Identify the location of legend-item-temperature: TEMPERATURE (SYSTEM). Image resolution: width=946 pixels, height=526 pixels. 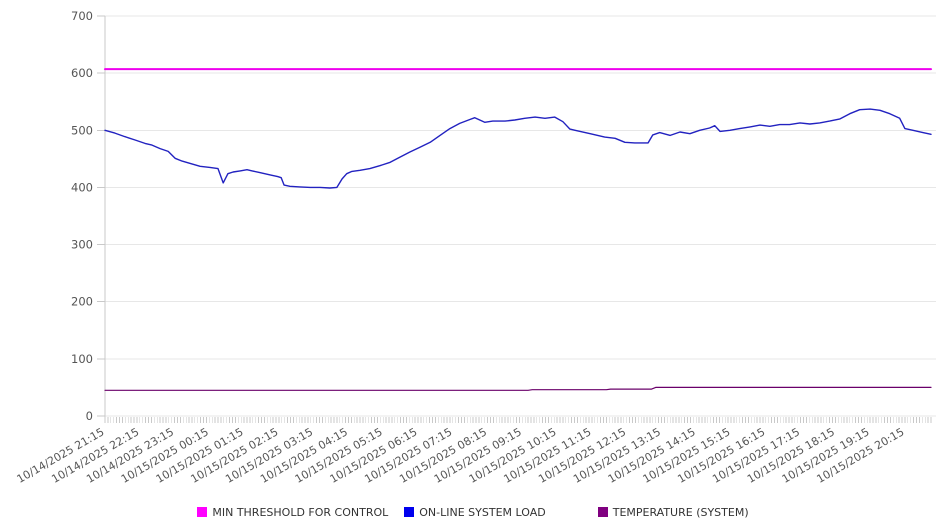
(673, 512).